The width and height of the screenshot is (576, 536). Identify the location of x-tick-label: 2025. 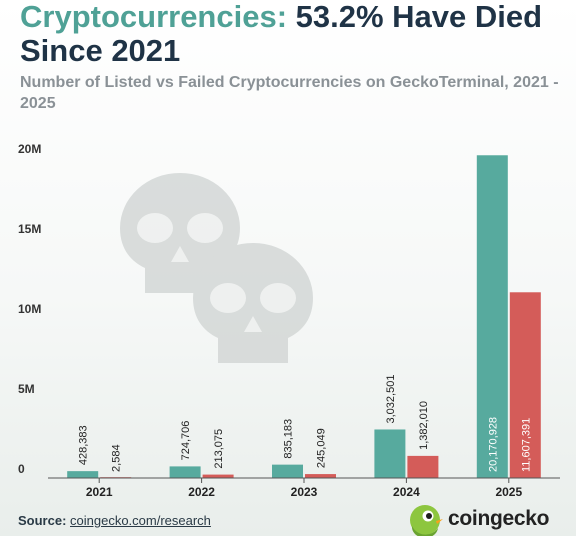
(508, 492).